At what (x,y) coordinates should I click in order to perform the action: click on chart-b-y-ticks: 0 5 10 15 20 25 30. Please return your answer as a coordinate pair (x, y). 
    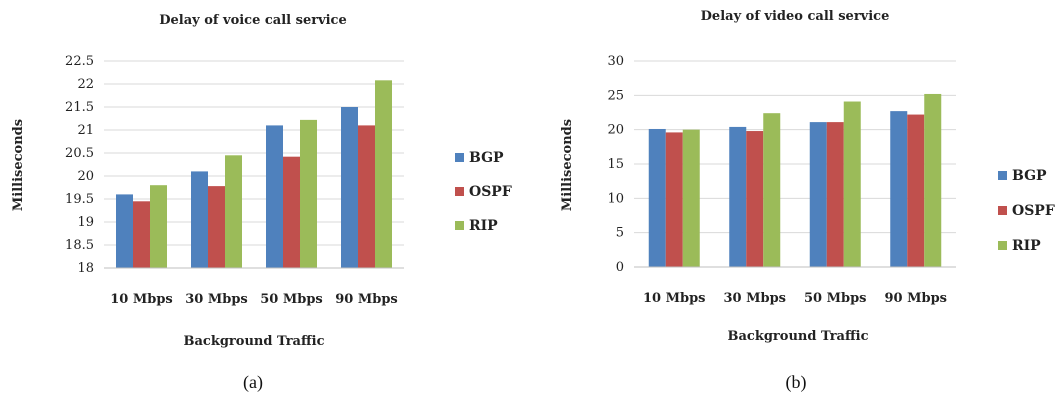
    Looking at the image, I should click on (615, 164).